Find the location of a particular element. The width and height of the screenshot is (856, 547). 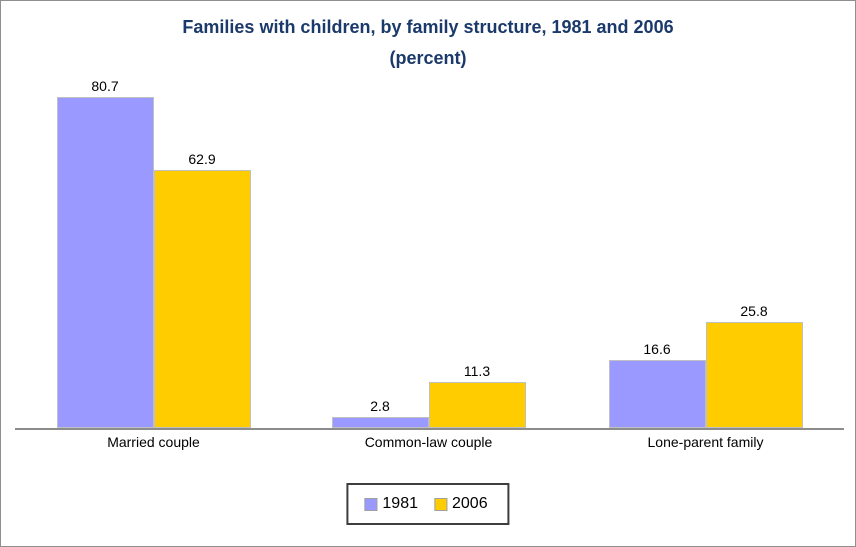

category-label: Lone-parent family is located at coordinates (705, 442).